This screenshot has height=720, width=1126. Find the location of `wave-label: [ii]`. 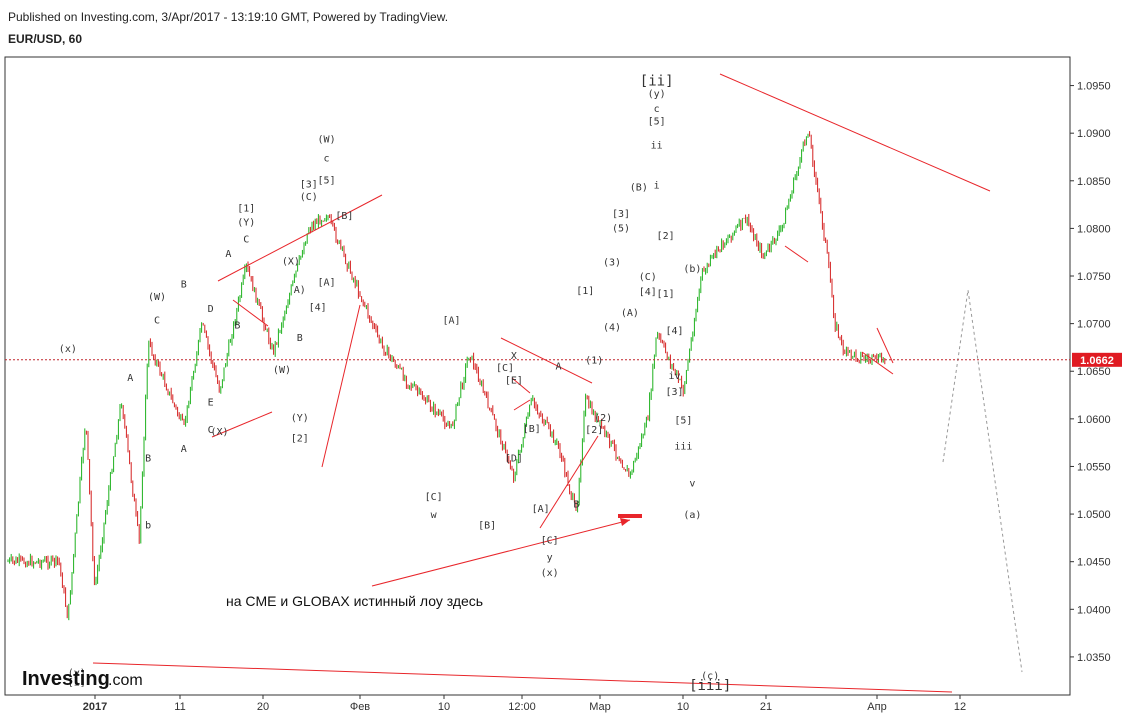

wave-label: [ii] is located at coordinates (657, 82).